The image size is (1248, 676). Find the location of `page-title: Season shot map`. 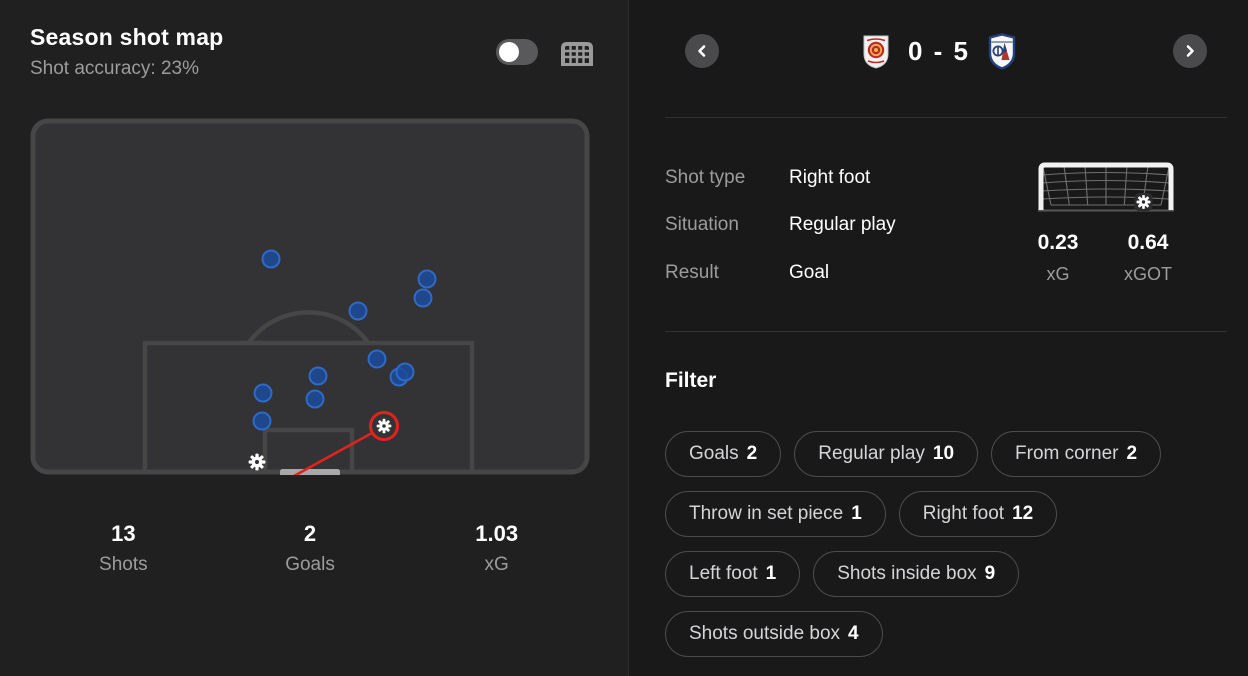

page-title: Season shot map is located at coordinates (127, 37).